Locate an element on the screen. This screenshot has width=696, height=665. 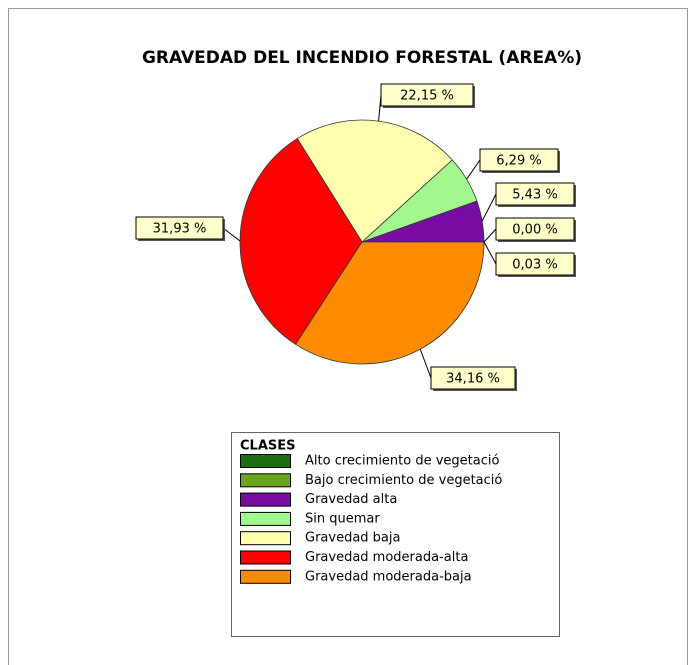
legend-label: Alto crecimiento de vegetació is located at coordinates (402, 461).